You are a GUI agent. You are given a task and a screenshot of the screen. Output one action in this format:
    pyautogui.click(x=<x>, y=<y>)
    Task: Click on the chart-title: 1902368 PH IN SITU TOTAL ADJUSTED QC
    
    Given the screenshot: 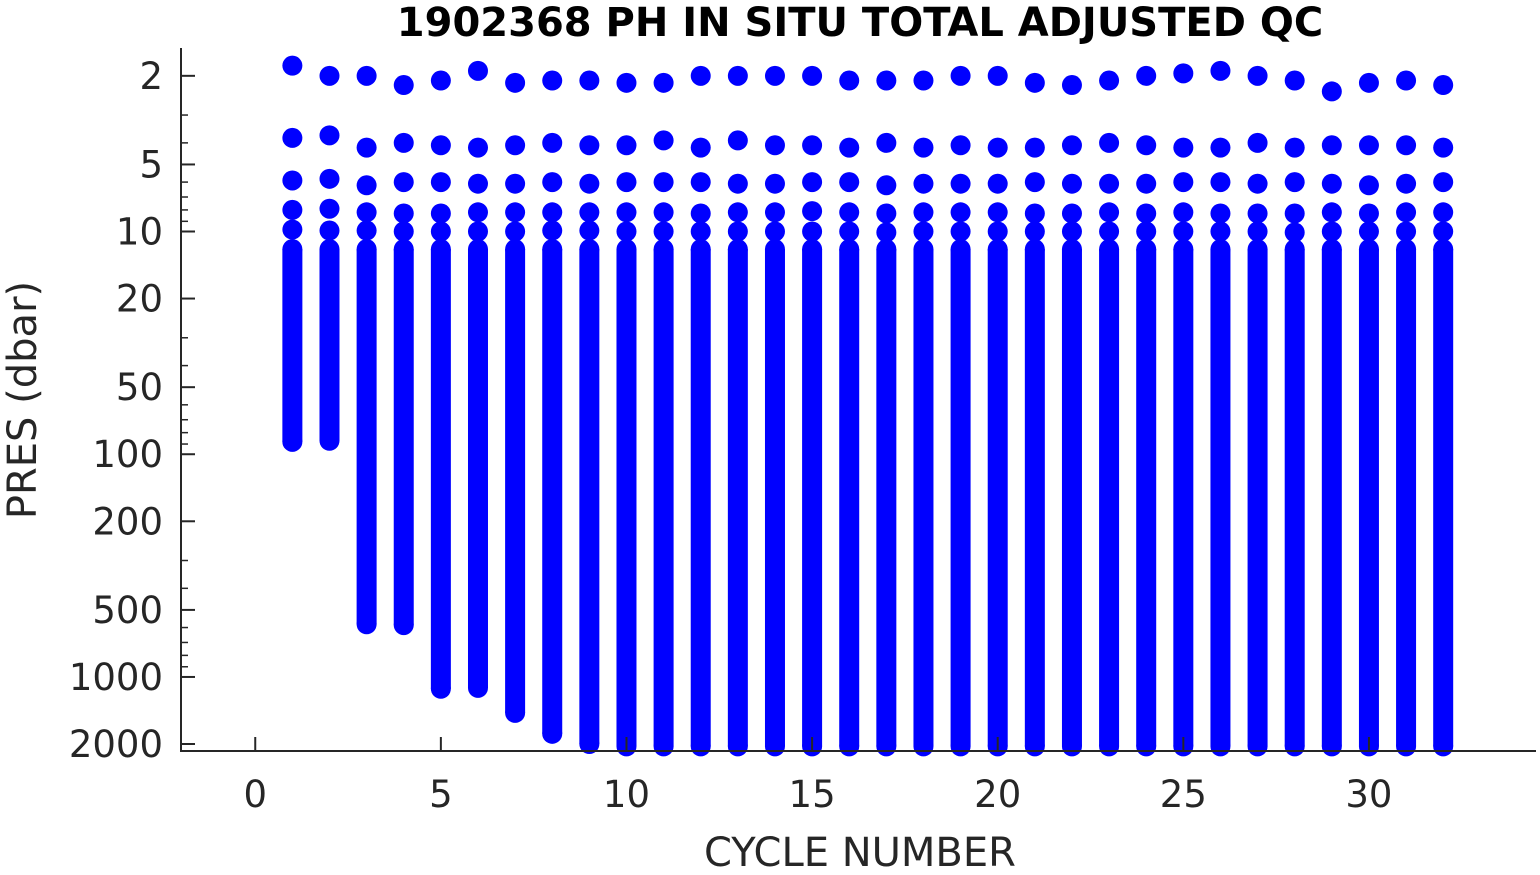 What is the action you would take?
    pyautogui.click(x=860, y=23)
    